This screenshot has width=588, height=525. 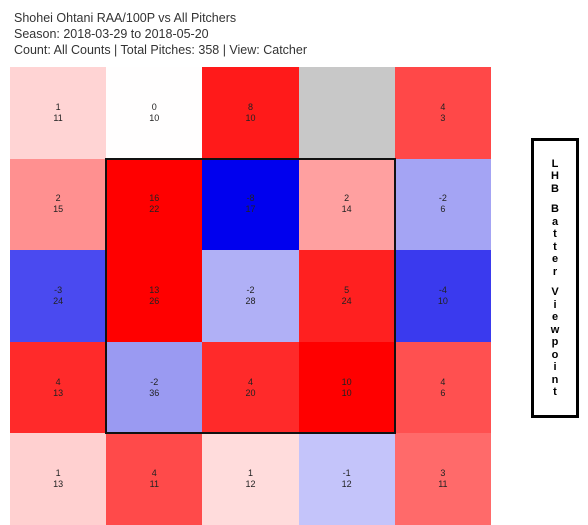 What do you see at coordinates (154, 209) in the screenshot?
I see `cell-pitch-count: 22` at bounding box center [154, 209].